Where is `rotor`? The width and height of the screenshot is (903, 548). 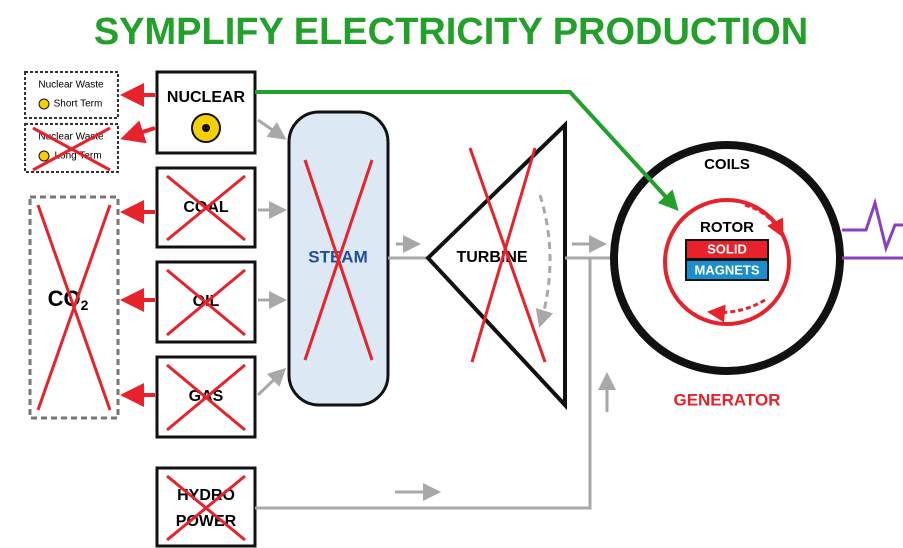
rotor is located at coordinates (727, 262).